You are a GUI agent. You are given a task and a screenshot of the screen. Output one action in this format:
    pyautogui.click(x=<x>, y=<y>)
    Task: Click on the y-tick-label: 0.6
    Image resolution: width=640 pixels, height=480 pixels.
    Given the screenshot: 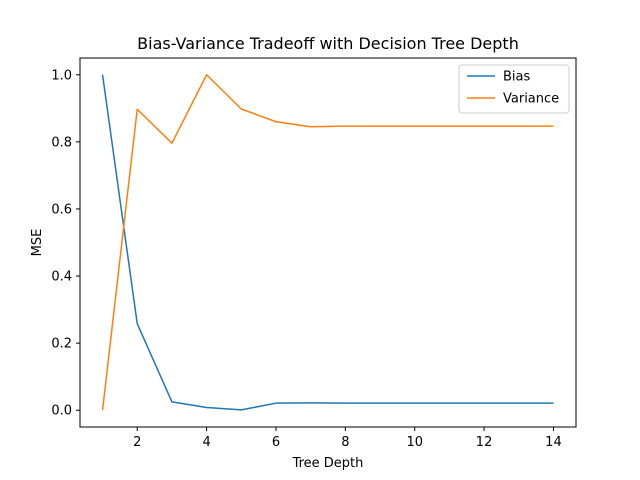 What is the action you would take?
    pyautogui.click(x=61, y=209)
    